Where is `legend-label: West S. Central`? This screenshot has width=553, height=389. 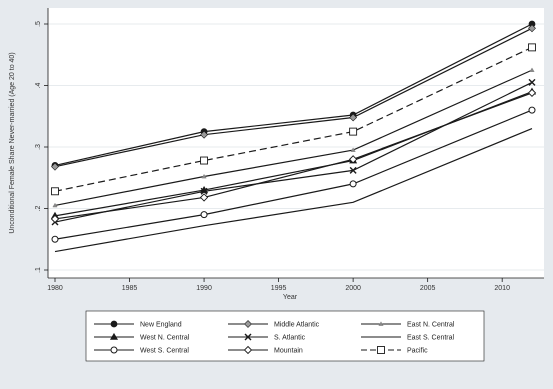 legend-label: West S. Central is located at coordinates (164, 351).